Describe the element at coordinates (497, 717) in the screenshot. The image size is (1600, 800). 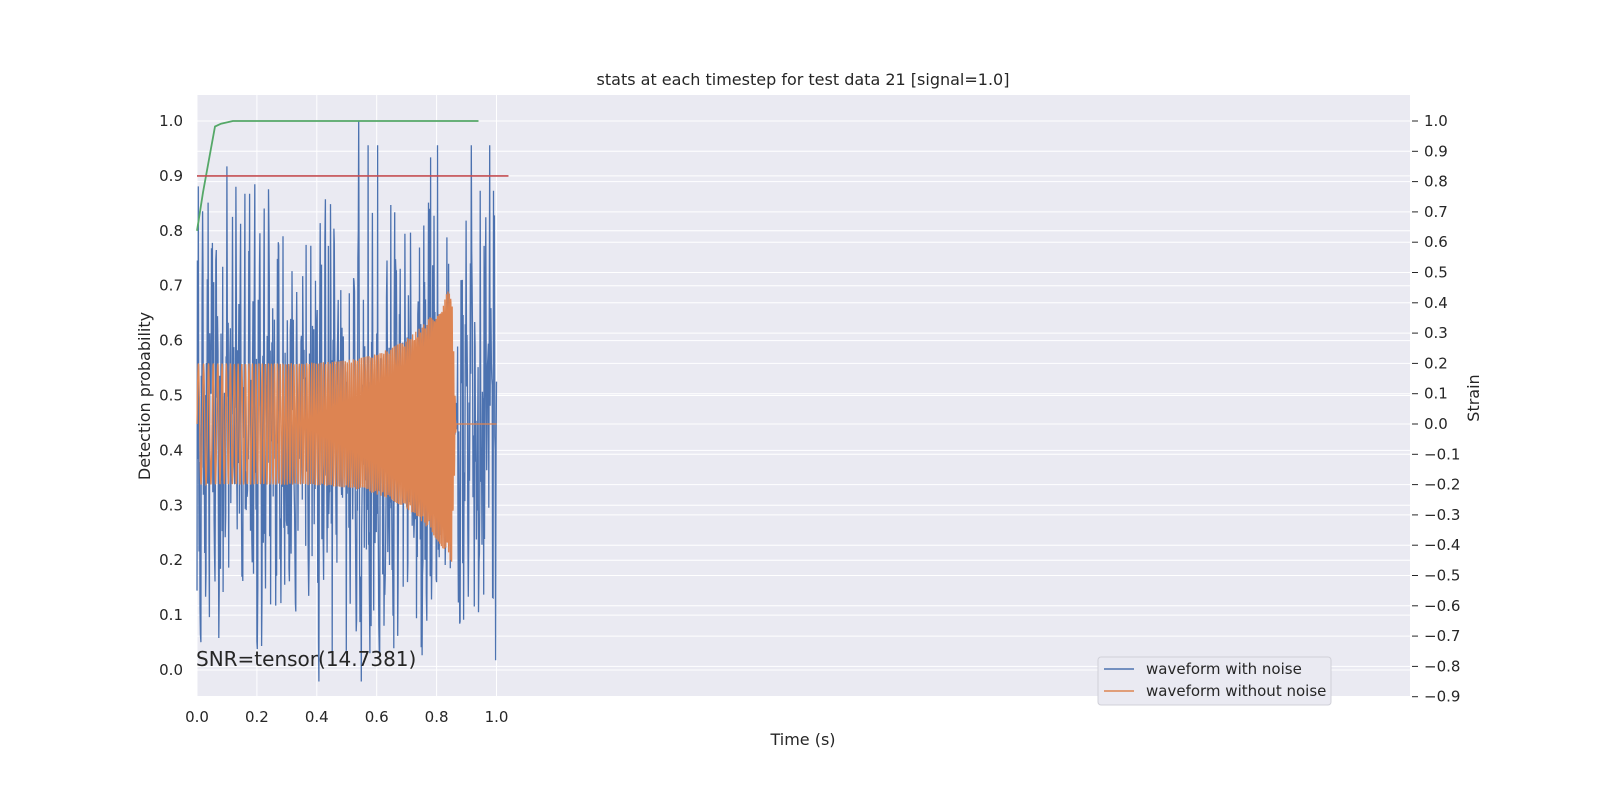
I see `x-tick-label: 1.0` at that location.